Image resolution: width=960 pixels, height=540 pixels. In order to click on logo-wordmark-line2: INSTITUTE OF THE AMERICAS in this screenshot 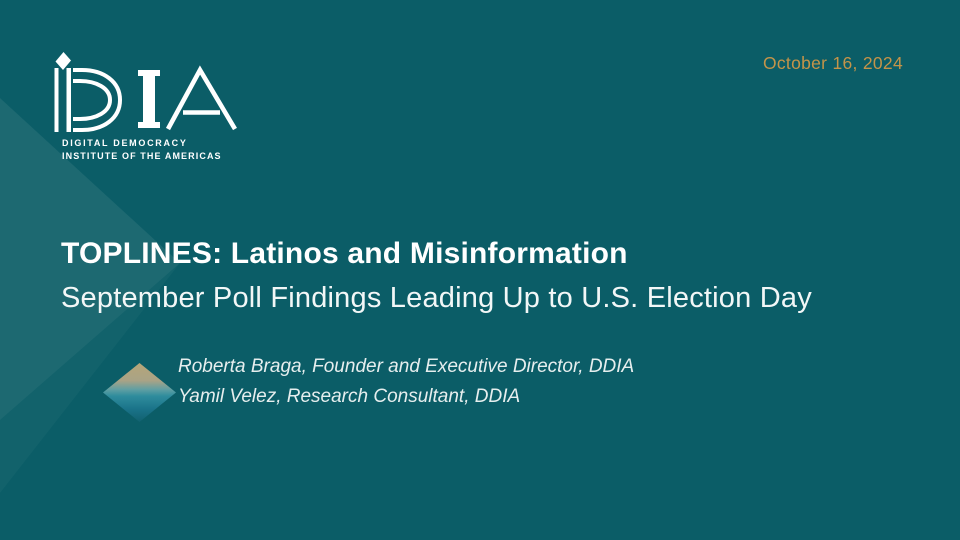, I will do `click(142, 155)`.